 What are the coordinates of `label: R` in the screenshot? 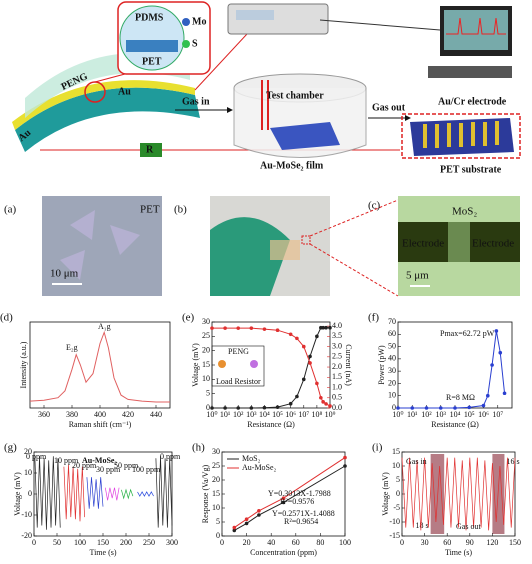 It's located at (150, 149).